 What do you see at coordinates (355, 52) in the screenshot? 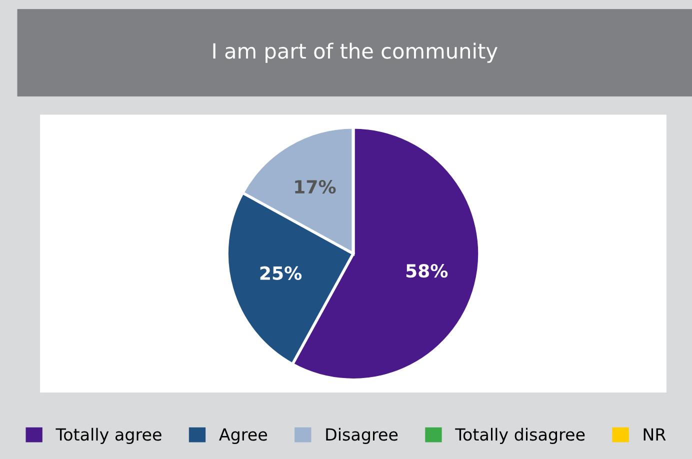
I see `chart-title: I am part of the community` at bounding box center [355, 52].